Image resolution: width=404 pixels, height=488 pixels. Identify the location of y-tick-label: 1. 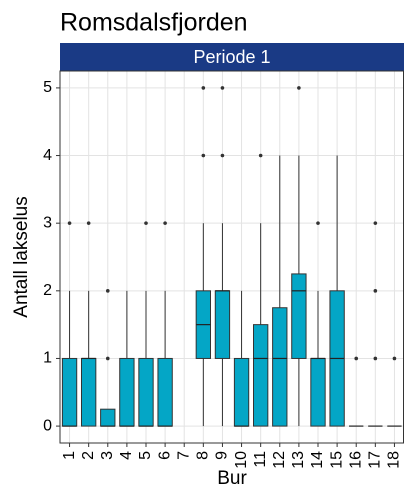
(47, 358).